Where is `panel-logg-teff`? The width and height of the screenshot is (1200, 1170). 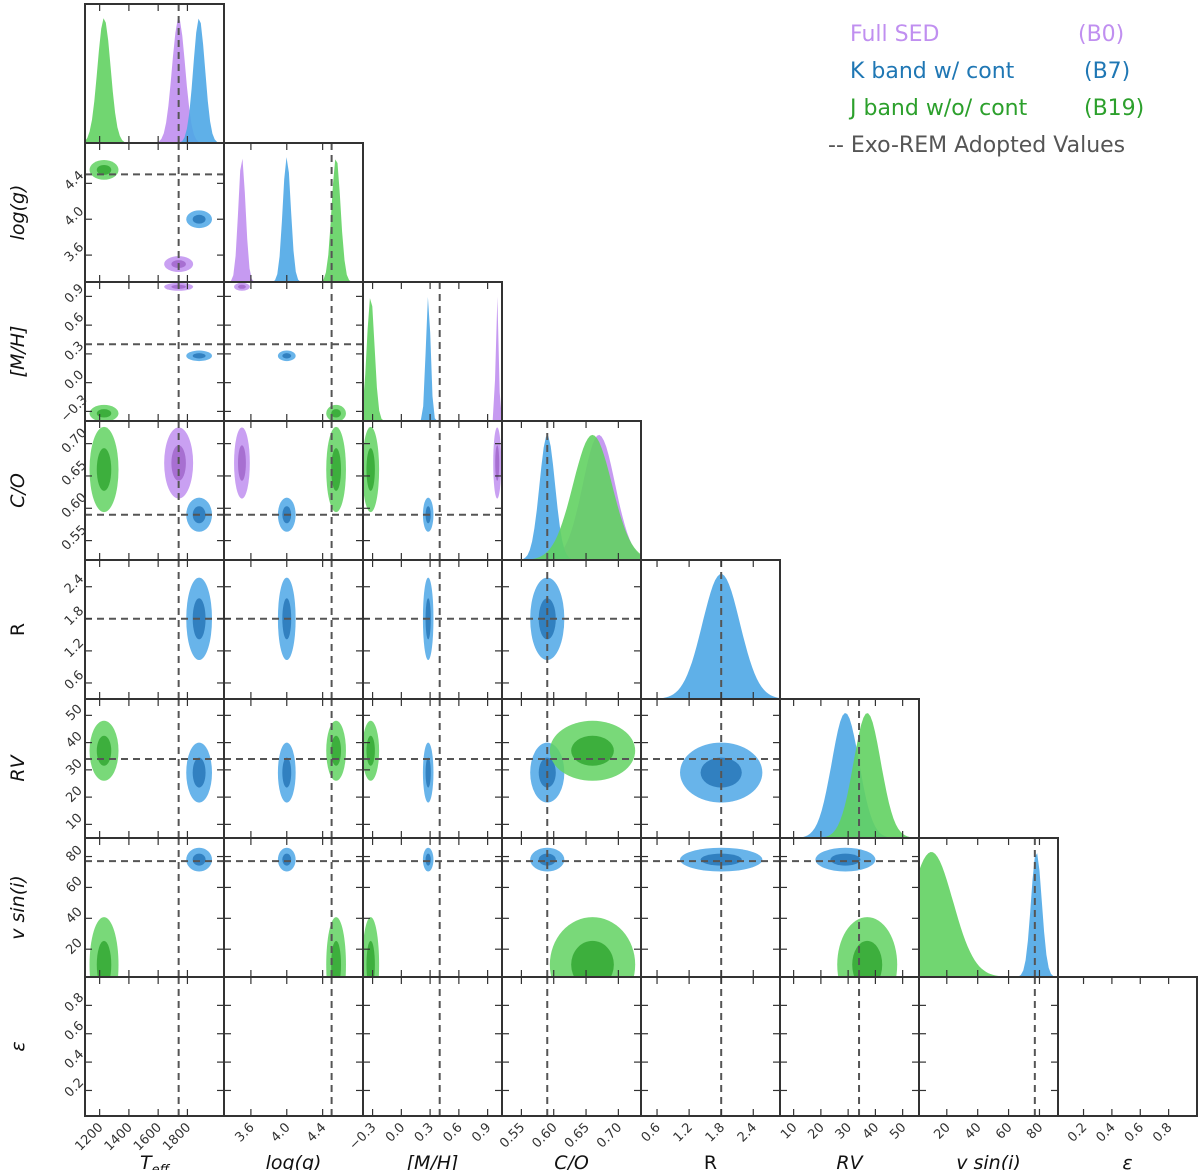
panel-logg-teff is located at coordinates (154, 212).